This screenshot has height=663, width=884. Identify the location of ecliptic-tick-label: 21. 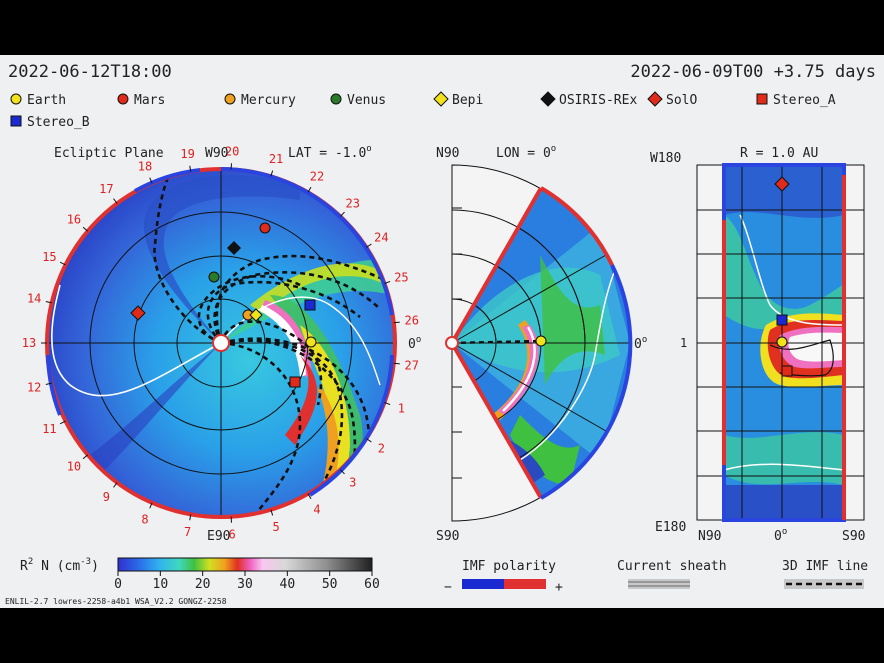
(276, 159).